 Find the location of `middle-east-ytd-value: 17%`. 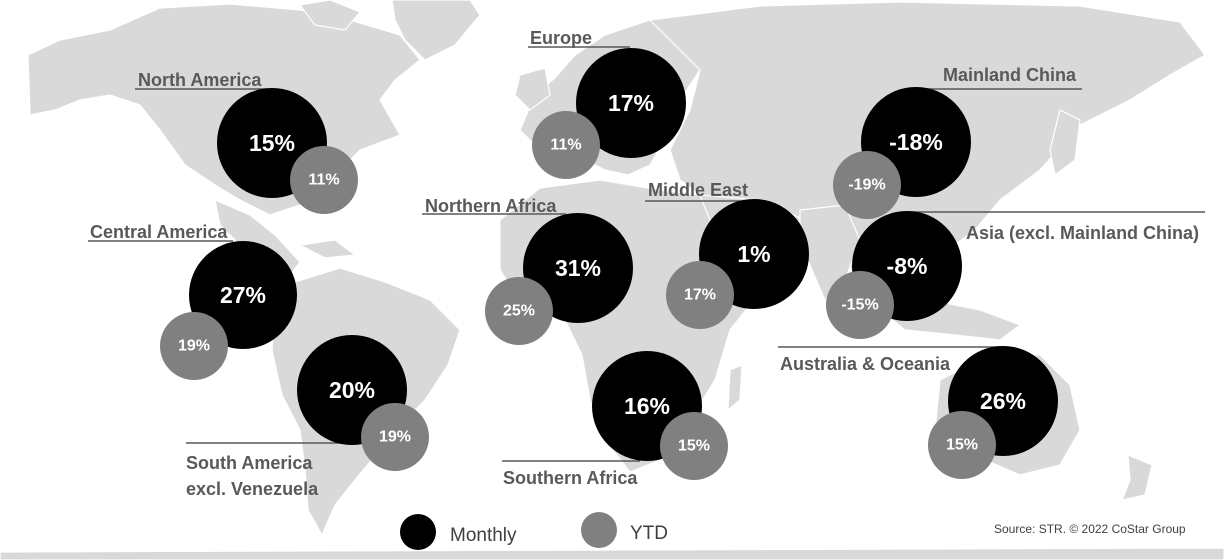

middle-east-ytd-value: 17% is located at coordinates (700, 295).